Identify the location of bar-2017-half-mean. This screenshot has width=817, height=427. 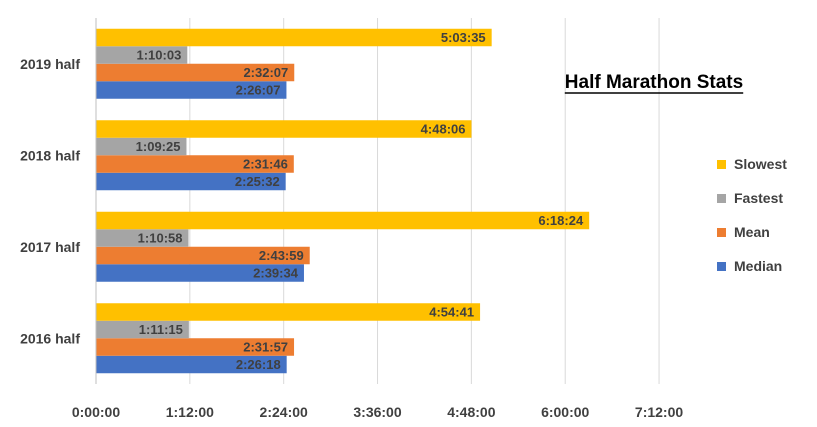
(203, 255).